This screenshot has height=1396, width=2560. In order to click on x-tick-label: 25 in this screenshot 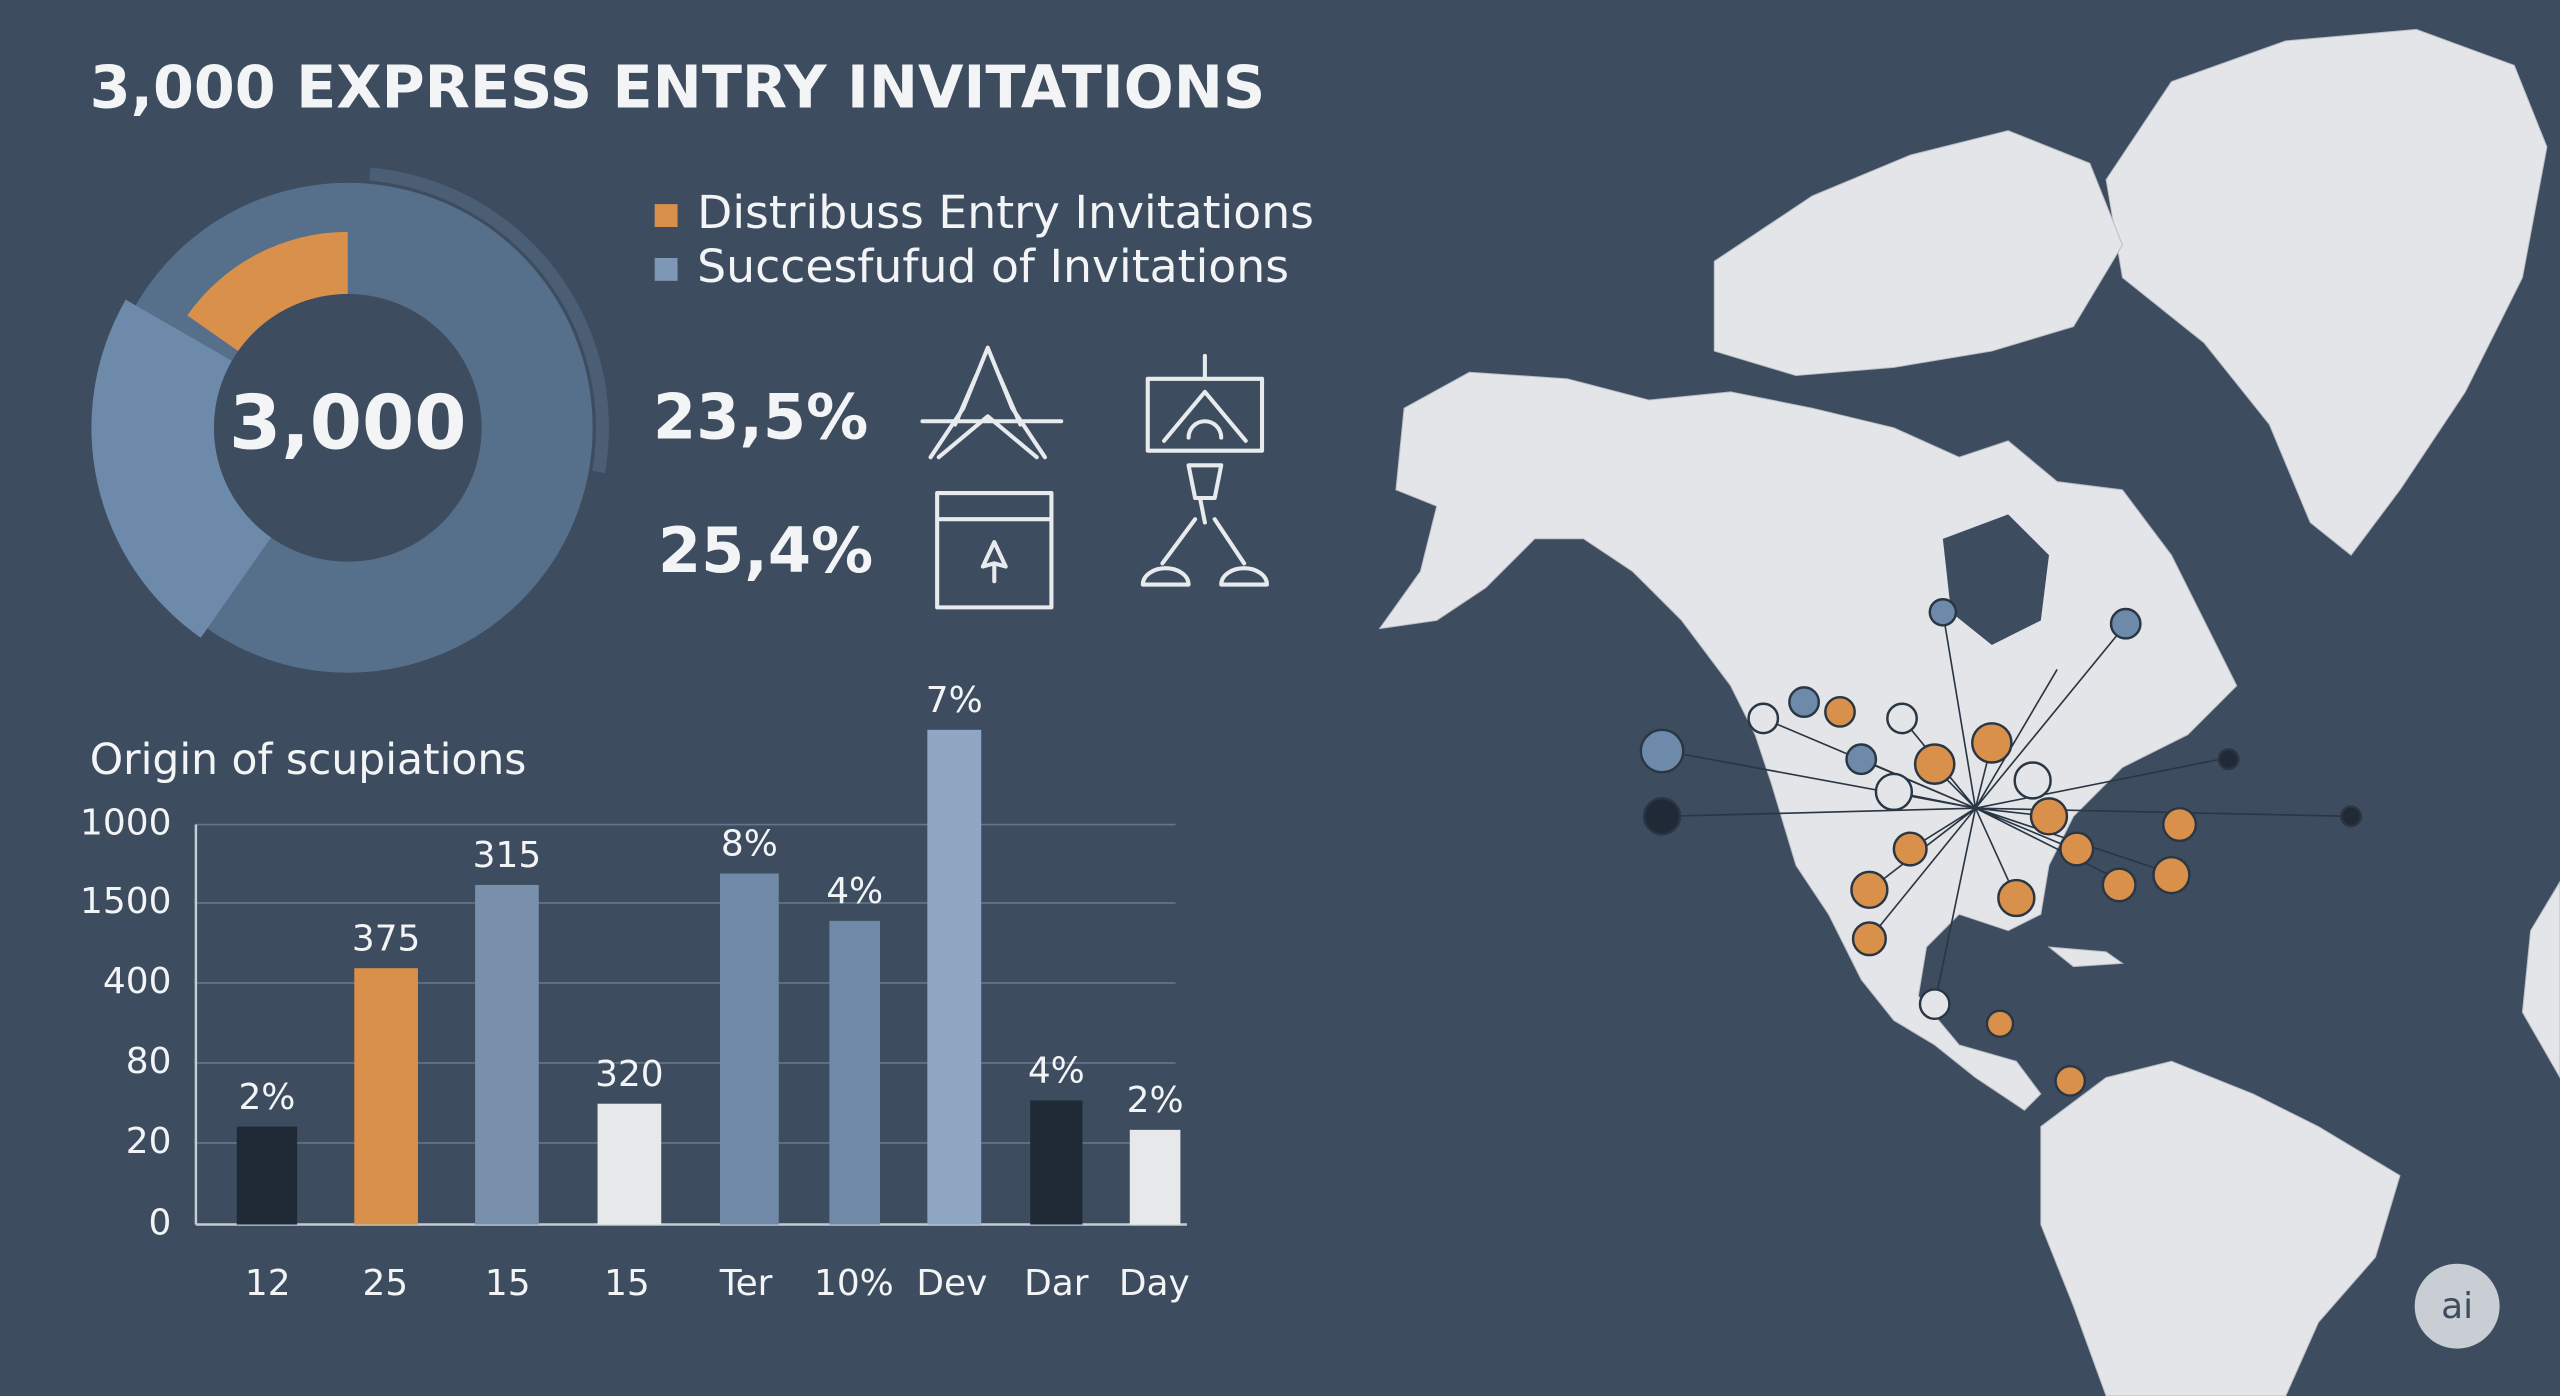, I will do `click(385, 1283)`.